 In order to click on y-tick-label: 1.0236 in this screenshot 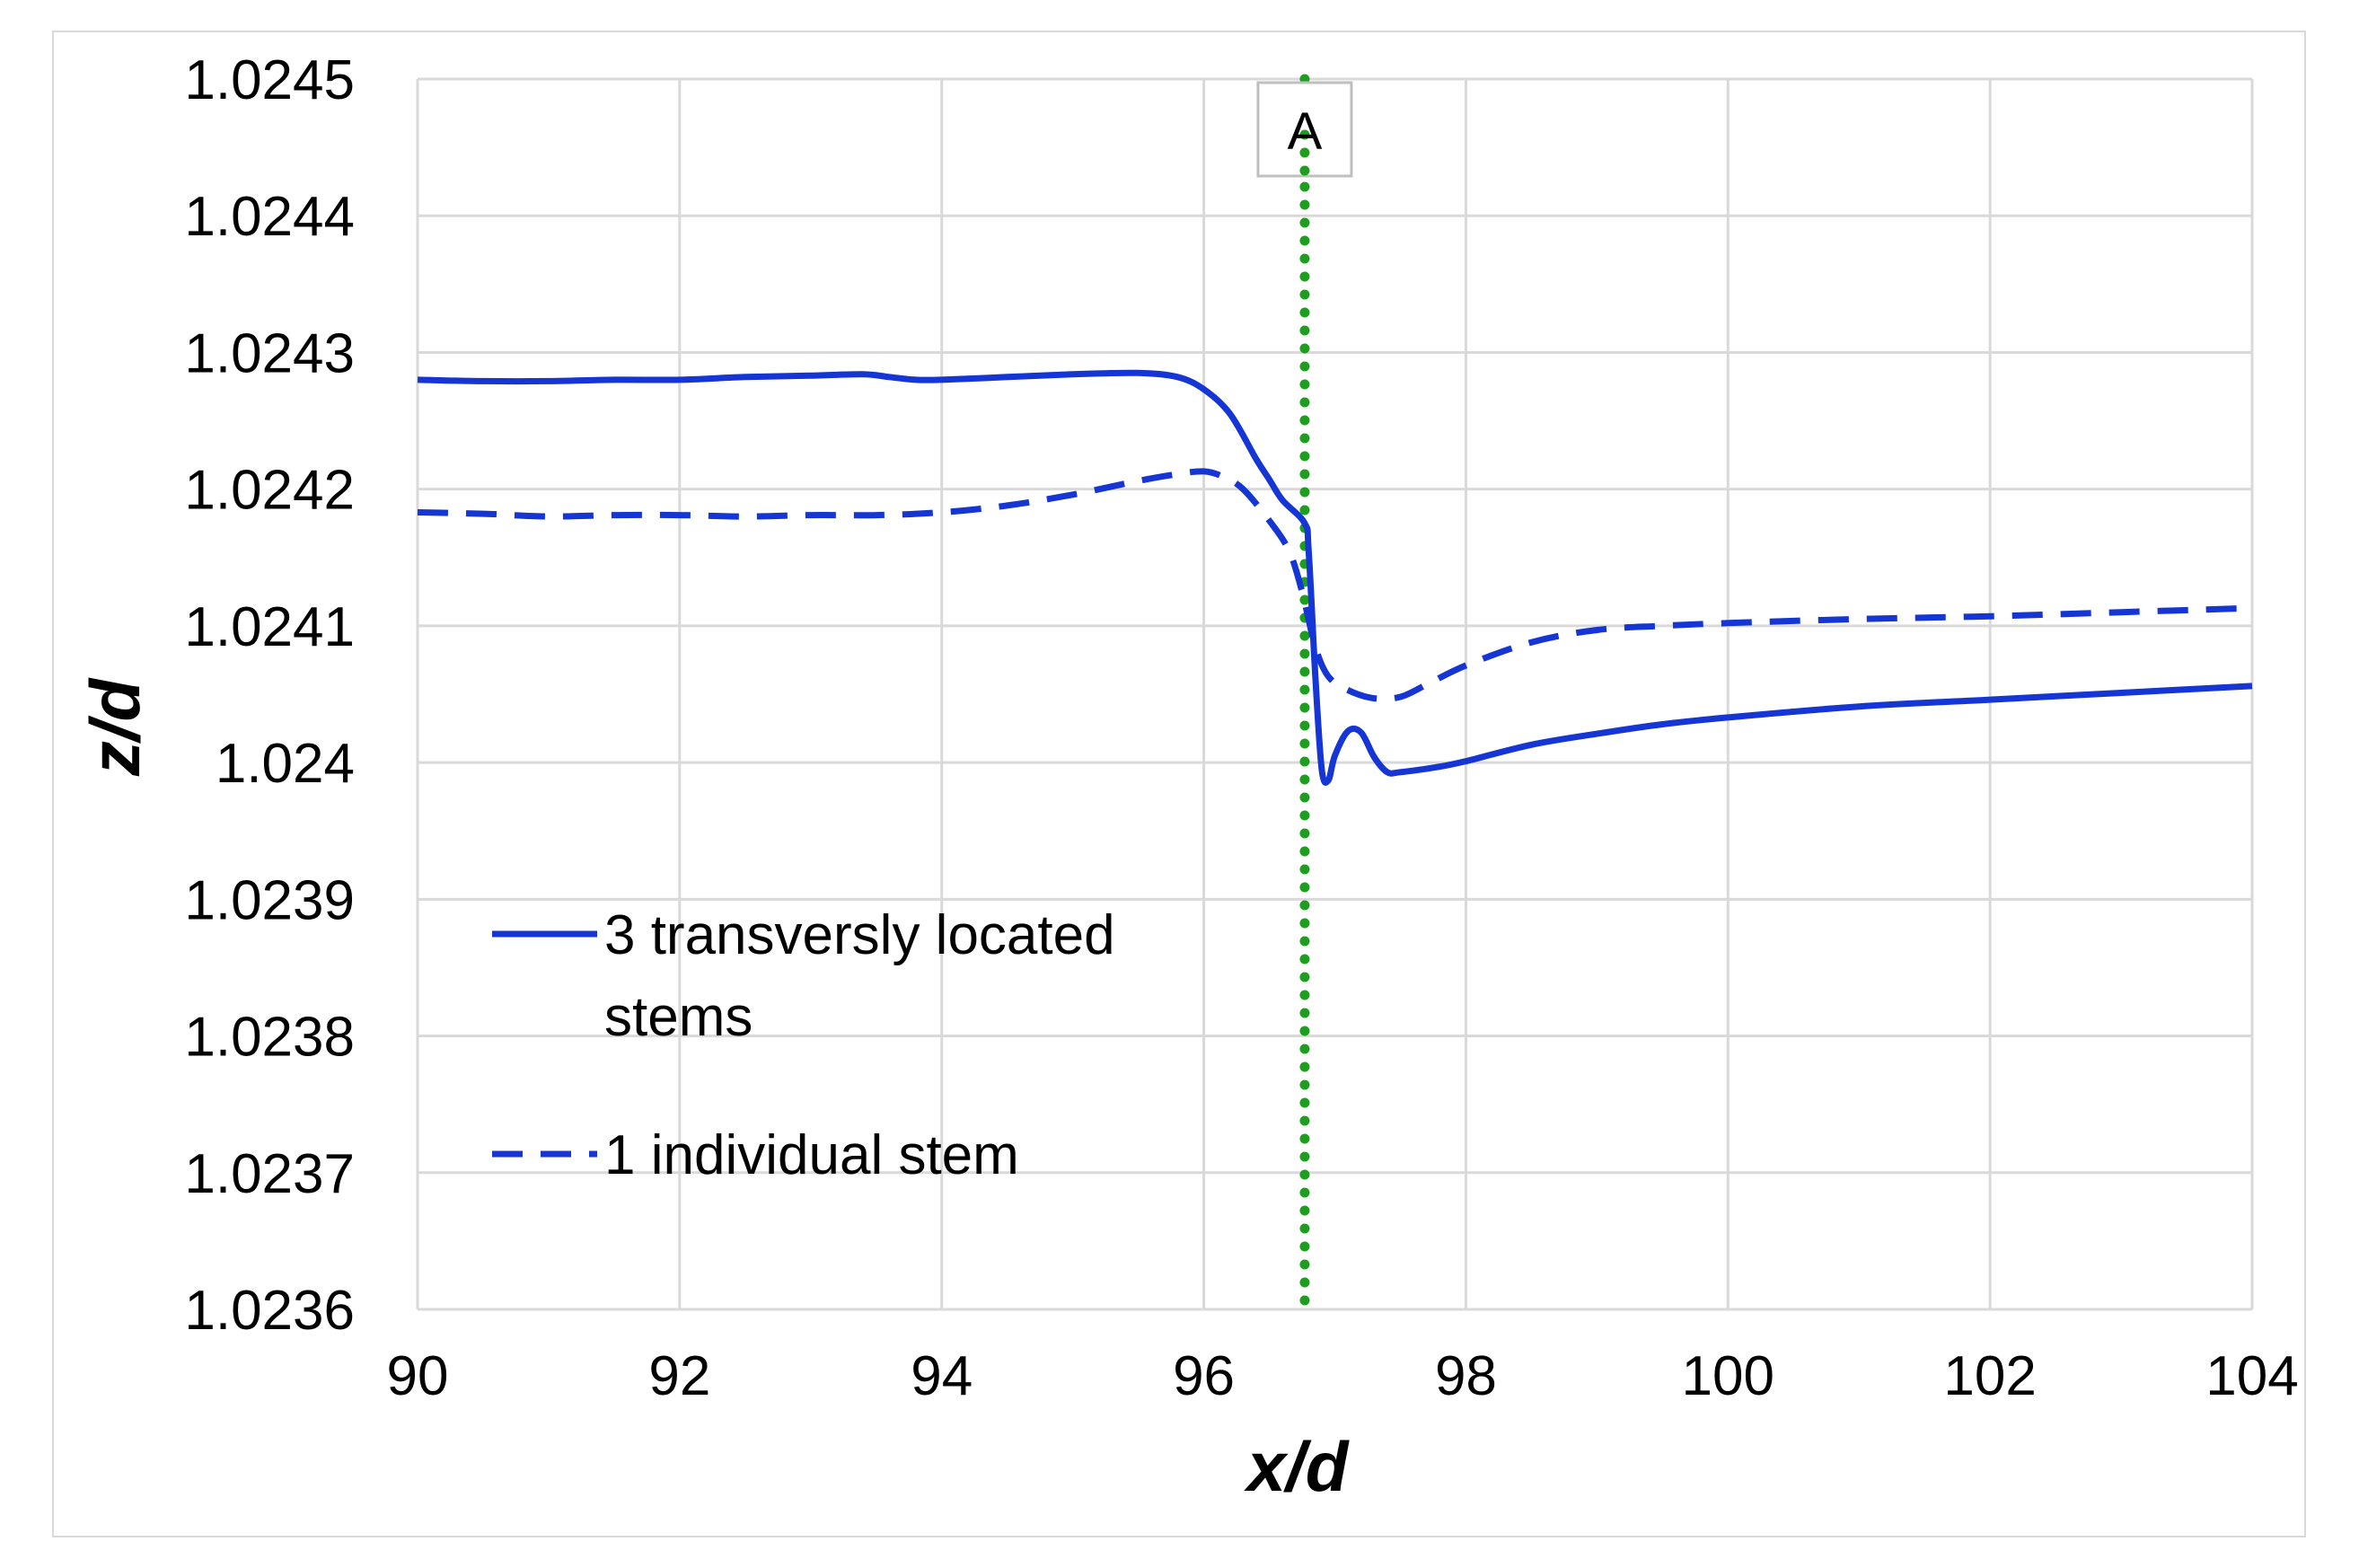, I will do `click(269, 1311)`.